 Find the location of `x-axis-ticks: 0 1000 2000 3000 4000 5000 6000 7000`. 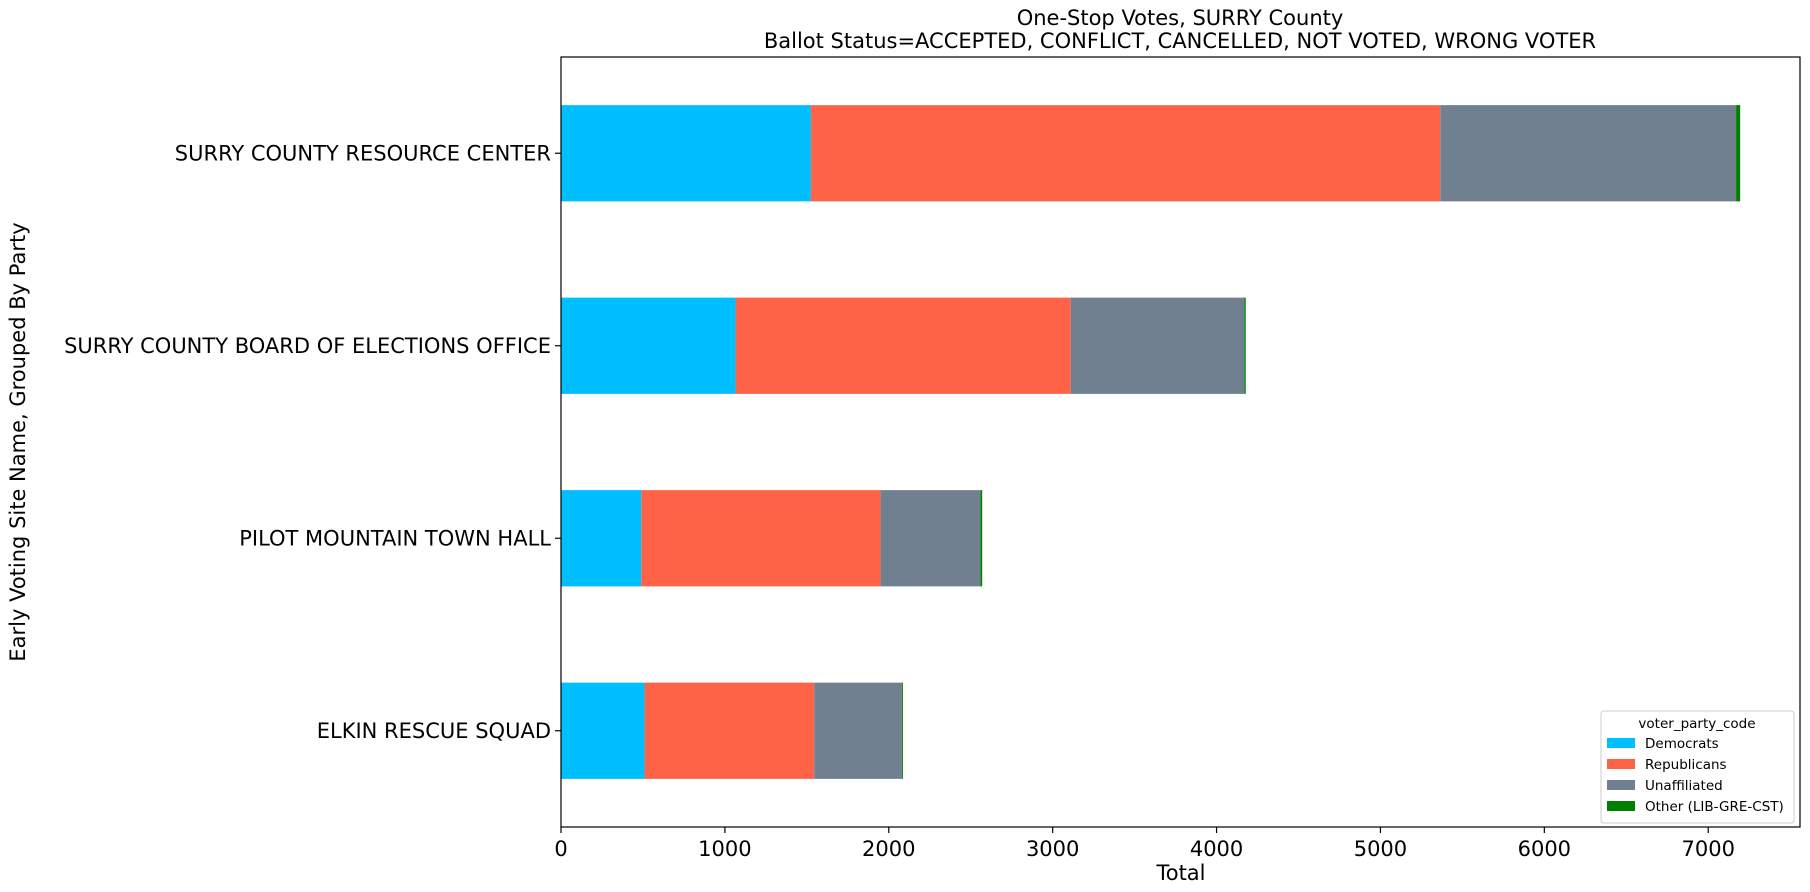

x-axis-ticks: 0 1000 2000 3000 4000 5000 6000 7000 is located at coordinates (1144, 844).